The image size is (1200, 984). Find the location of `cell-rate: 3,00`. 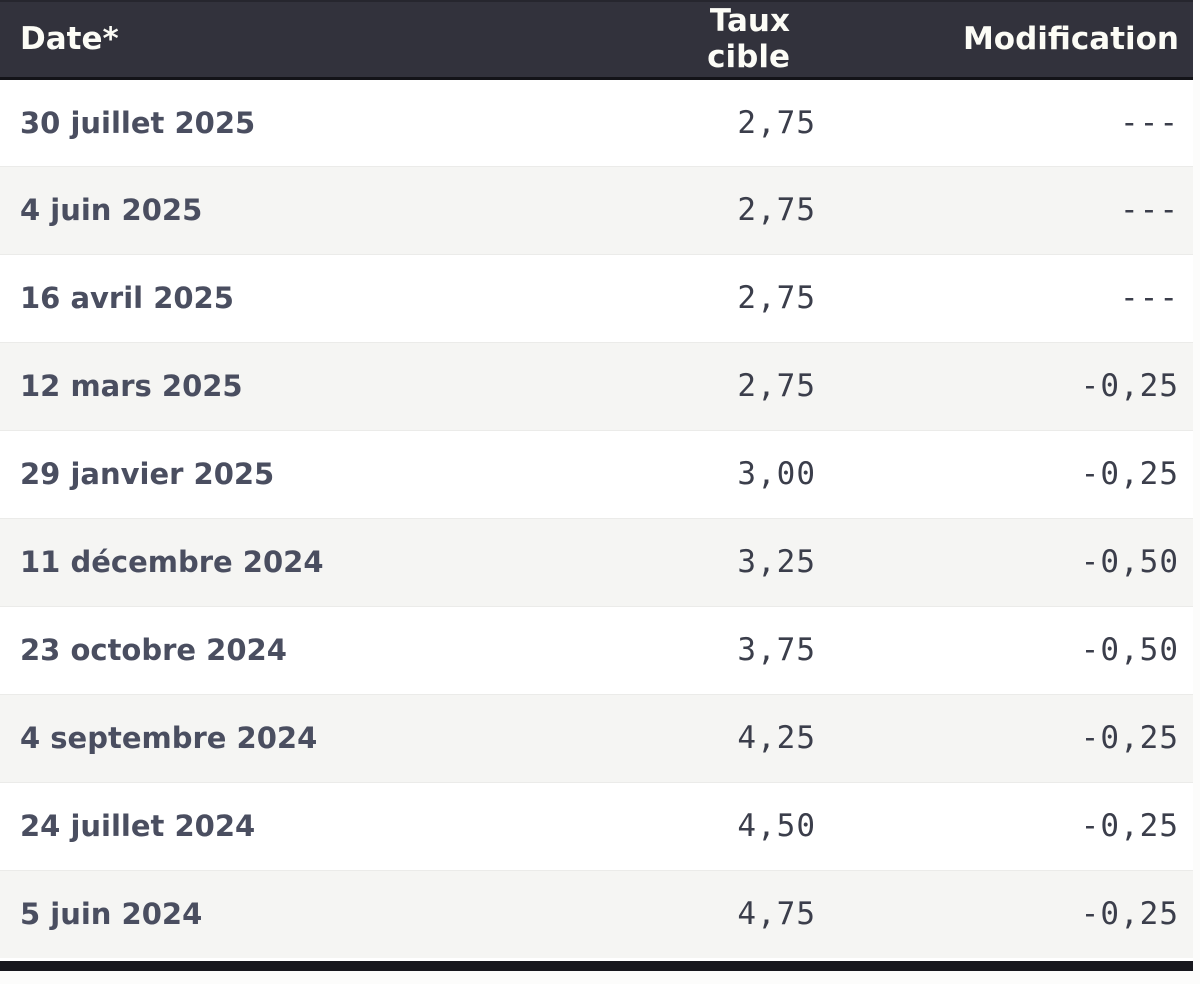

cell-rate: 3,00 is located at coordinates (720, 473).